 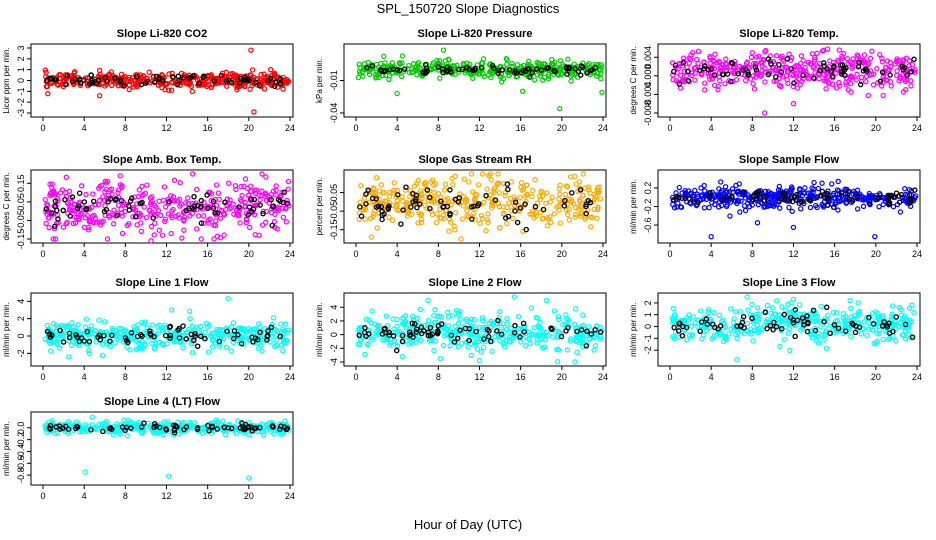 I want to click on y-axis-label: percent per min., so click(x=319, y=207).